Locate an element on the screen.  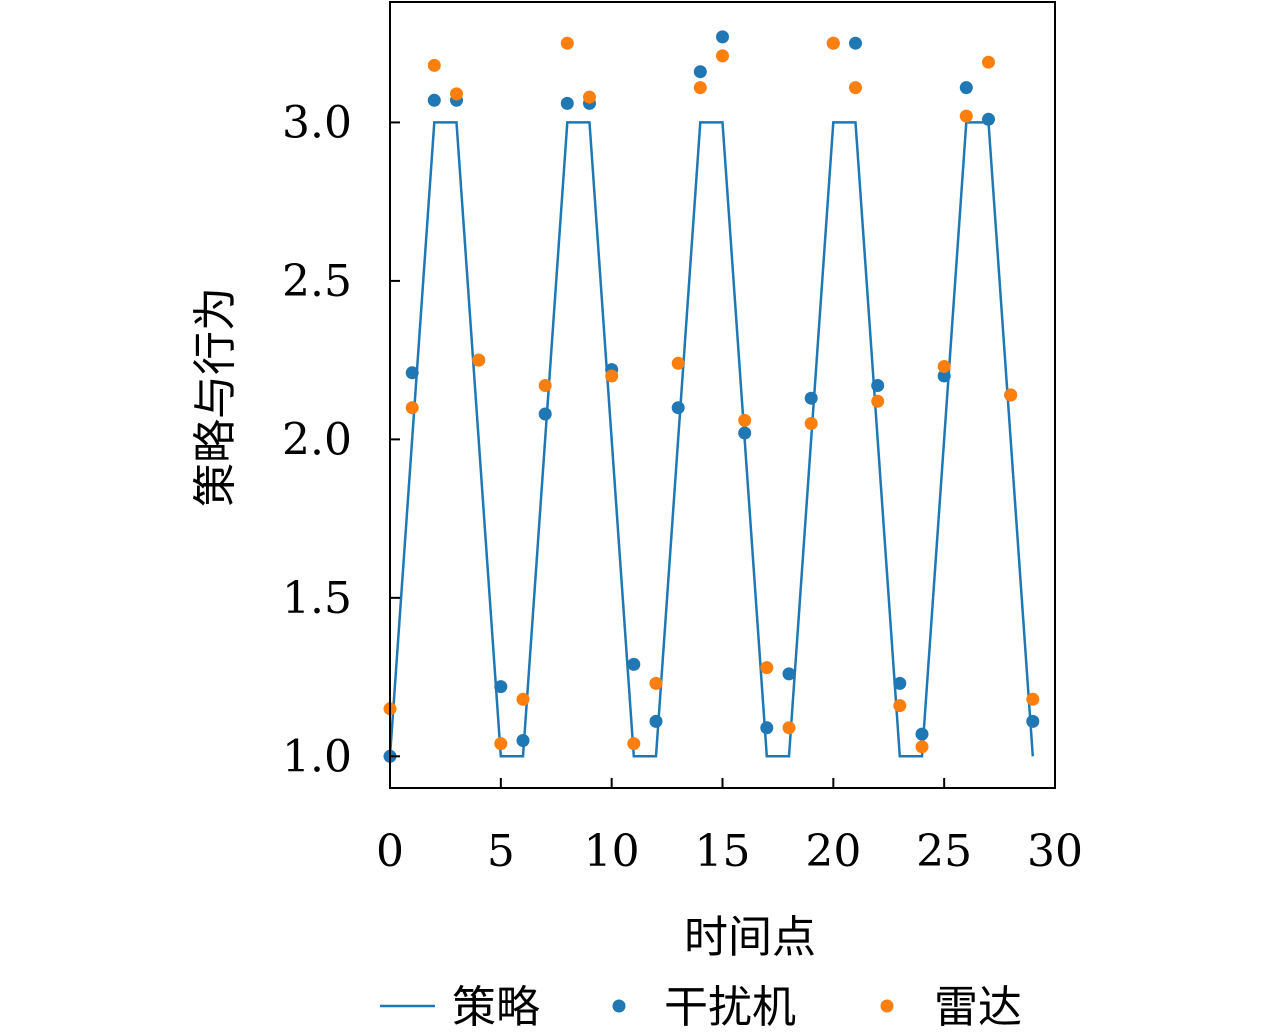
legend: 策略 干扰机 雷达 is located at coordinates (701, 1007).